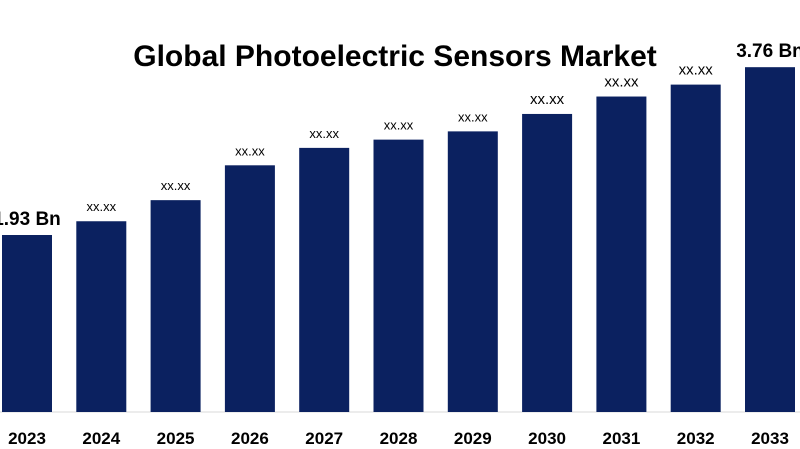 This screenshot has height=449, width=800. I want to click on x-tick-label-2025: 2025, so click(176, 438).